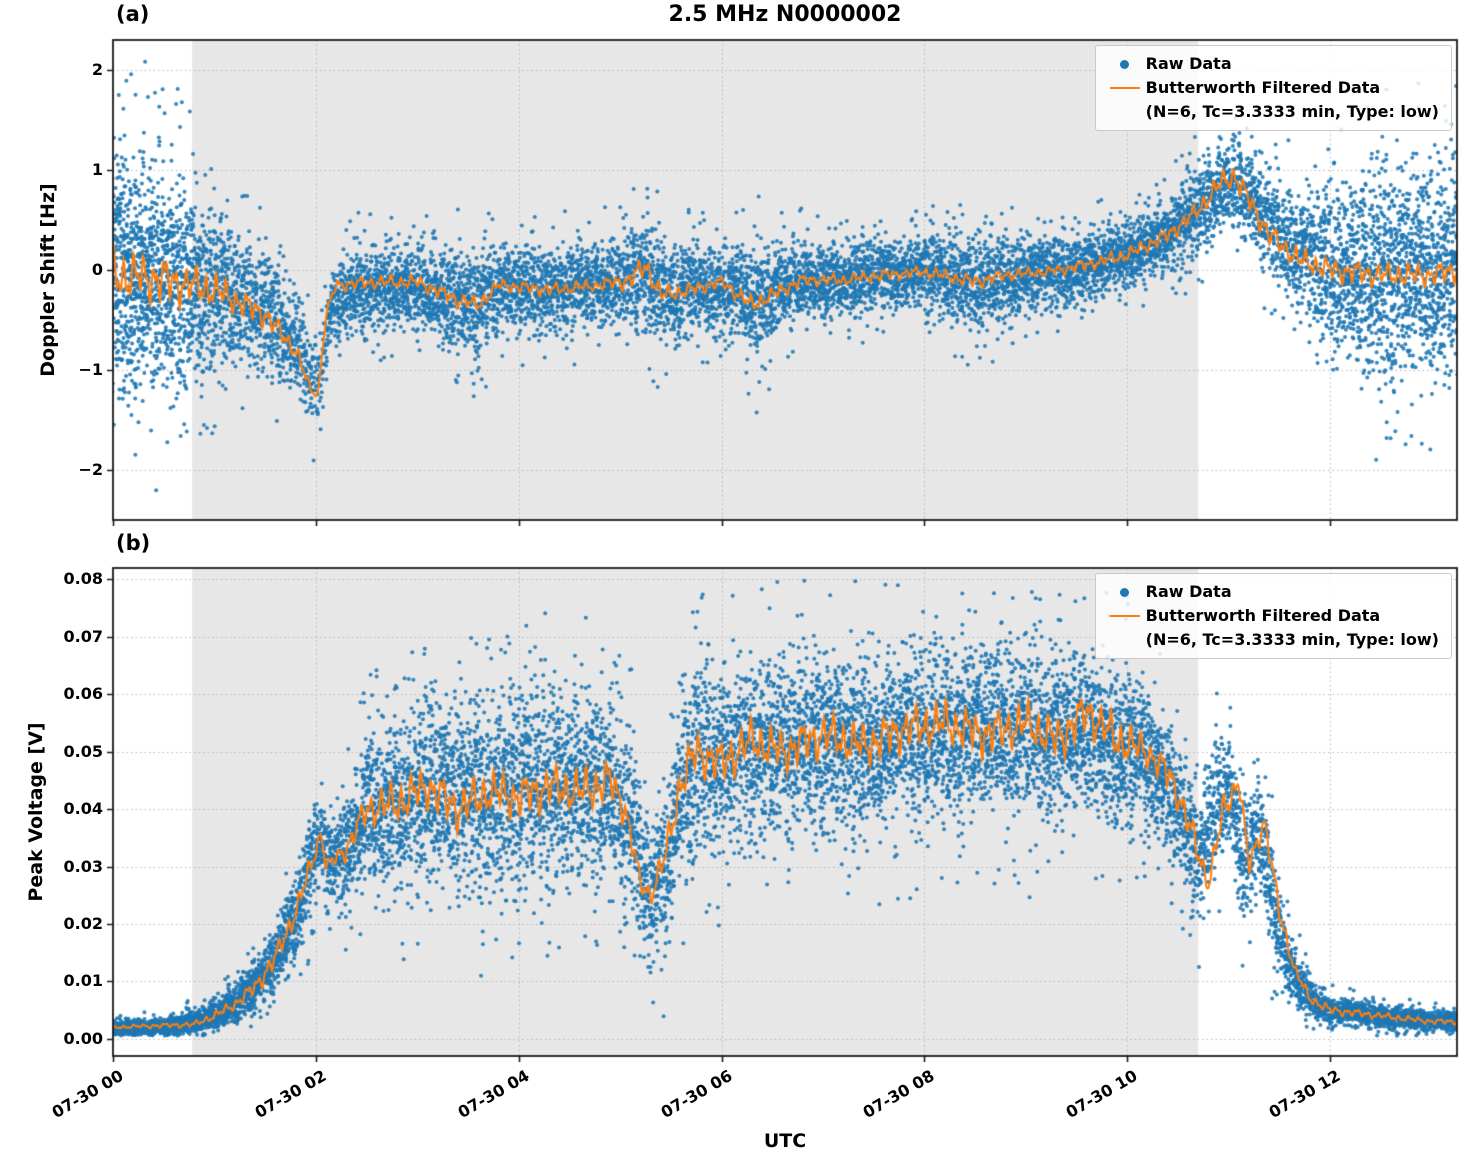 The image size is (1471, 1172). What do you see at coordinates (83, 694) in the screenshot?
I see `y-tick-label-b: 0.06` at bounding box center [83, 694].